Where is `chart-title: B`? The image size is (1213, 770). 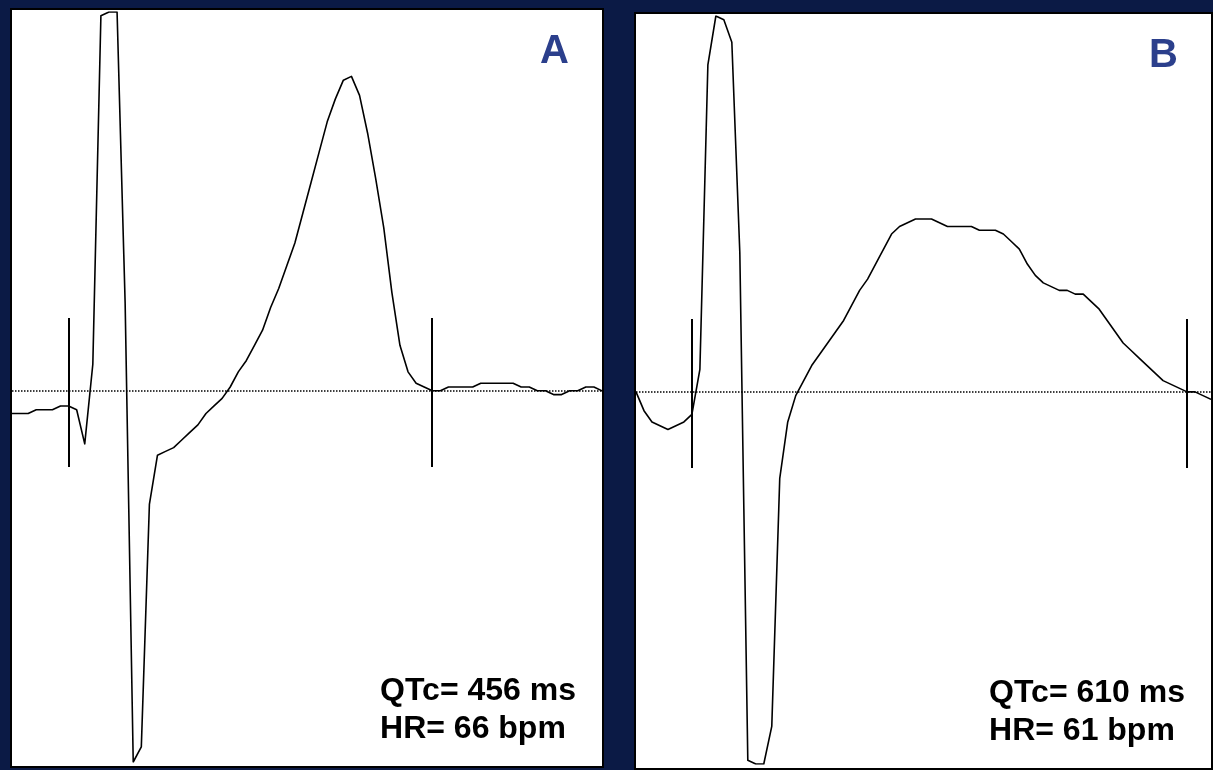
chart-title: B is located at coordinates (1163, 53).